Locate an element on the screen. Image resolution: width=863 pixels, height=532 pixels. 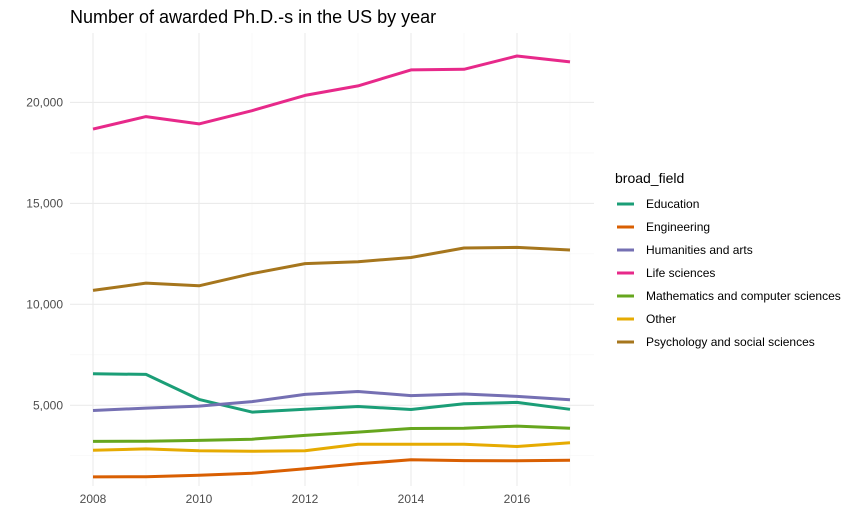
x-tick-label: 2016 is located at coordinates (517, 499).